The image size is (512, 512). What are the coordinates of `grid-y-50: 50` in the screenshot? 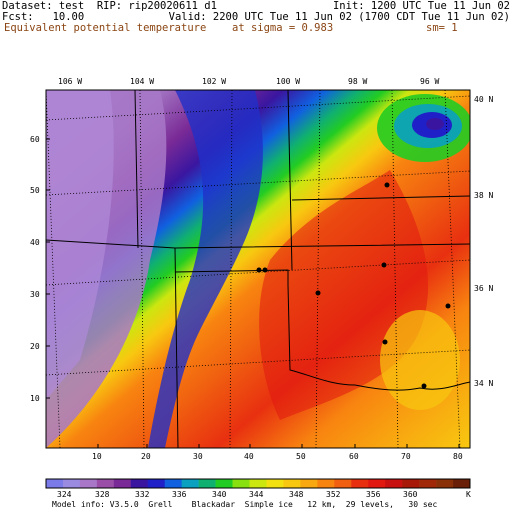 It's located at (35, 190).